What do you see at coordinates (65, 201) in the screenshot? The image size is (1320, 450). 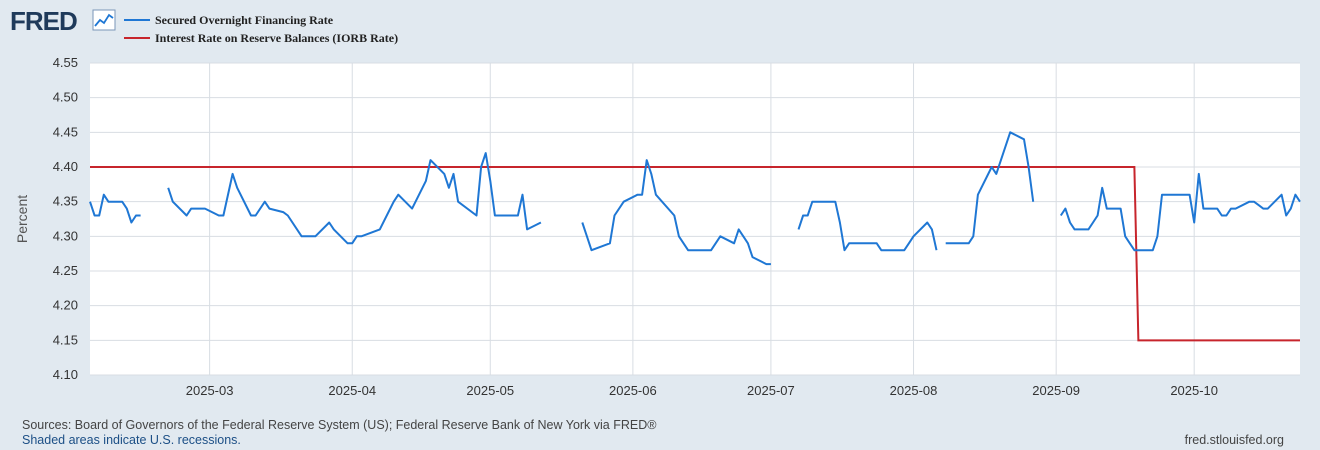 I see `y-tick-label: 4.35` at bounding box center [65, 201].